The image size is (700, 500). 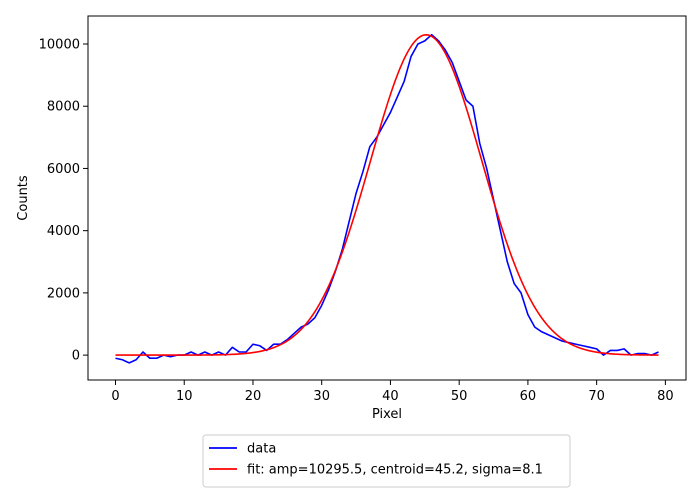 What do you see at coordinates (665, 396) in the screenshot?
I see `x-tick-label: 80` at bounding box center [665, 396].